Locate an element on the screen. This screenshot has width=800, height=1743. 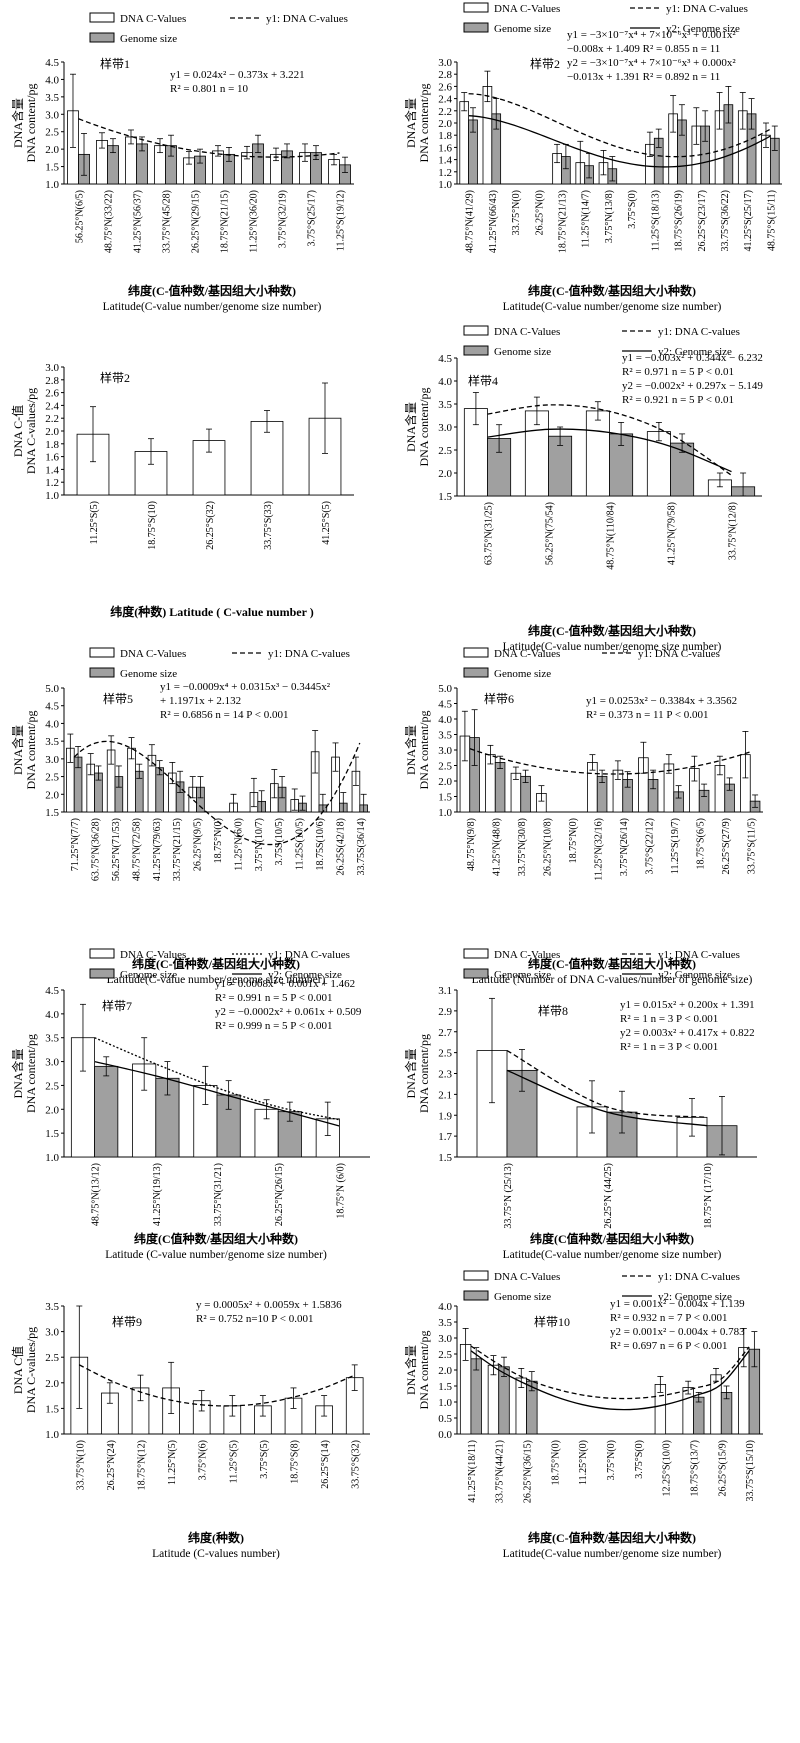
x-tick-label: 18.75°N(0) is located at coordinates (573, 840).